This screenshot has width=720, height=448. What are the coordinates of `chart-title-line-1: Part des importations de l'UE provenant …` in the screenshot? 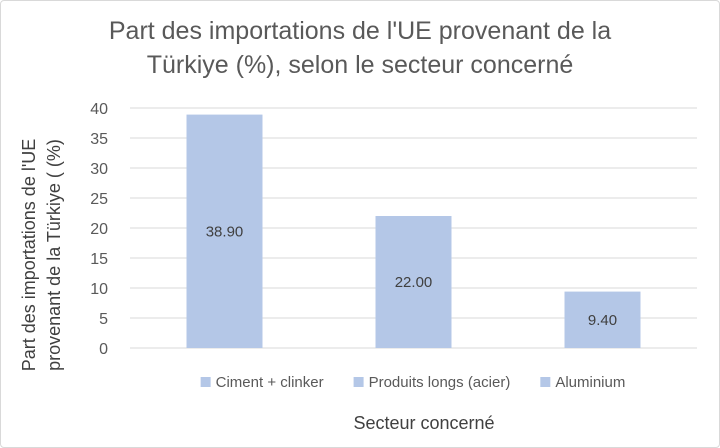 It's located at (360, 31).